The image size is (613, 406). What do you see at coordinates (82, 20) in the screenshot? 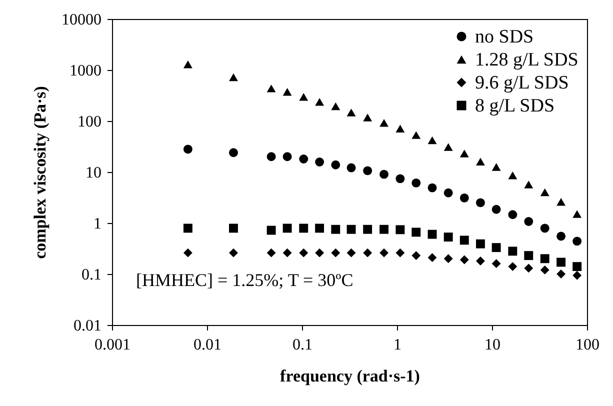
I see `y-tick-label: 10000` at bounding box center [82, 20].